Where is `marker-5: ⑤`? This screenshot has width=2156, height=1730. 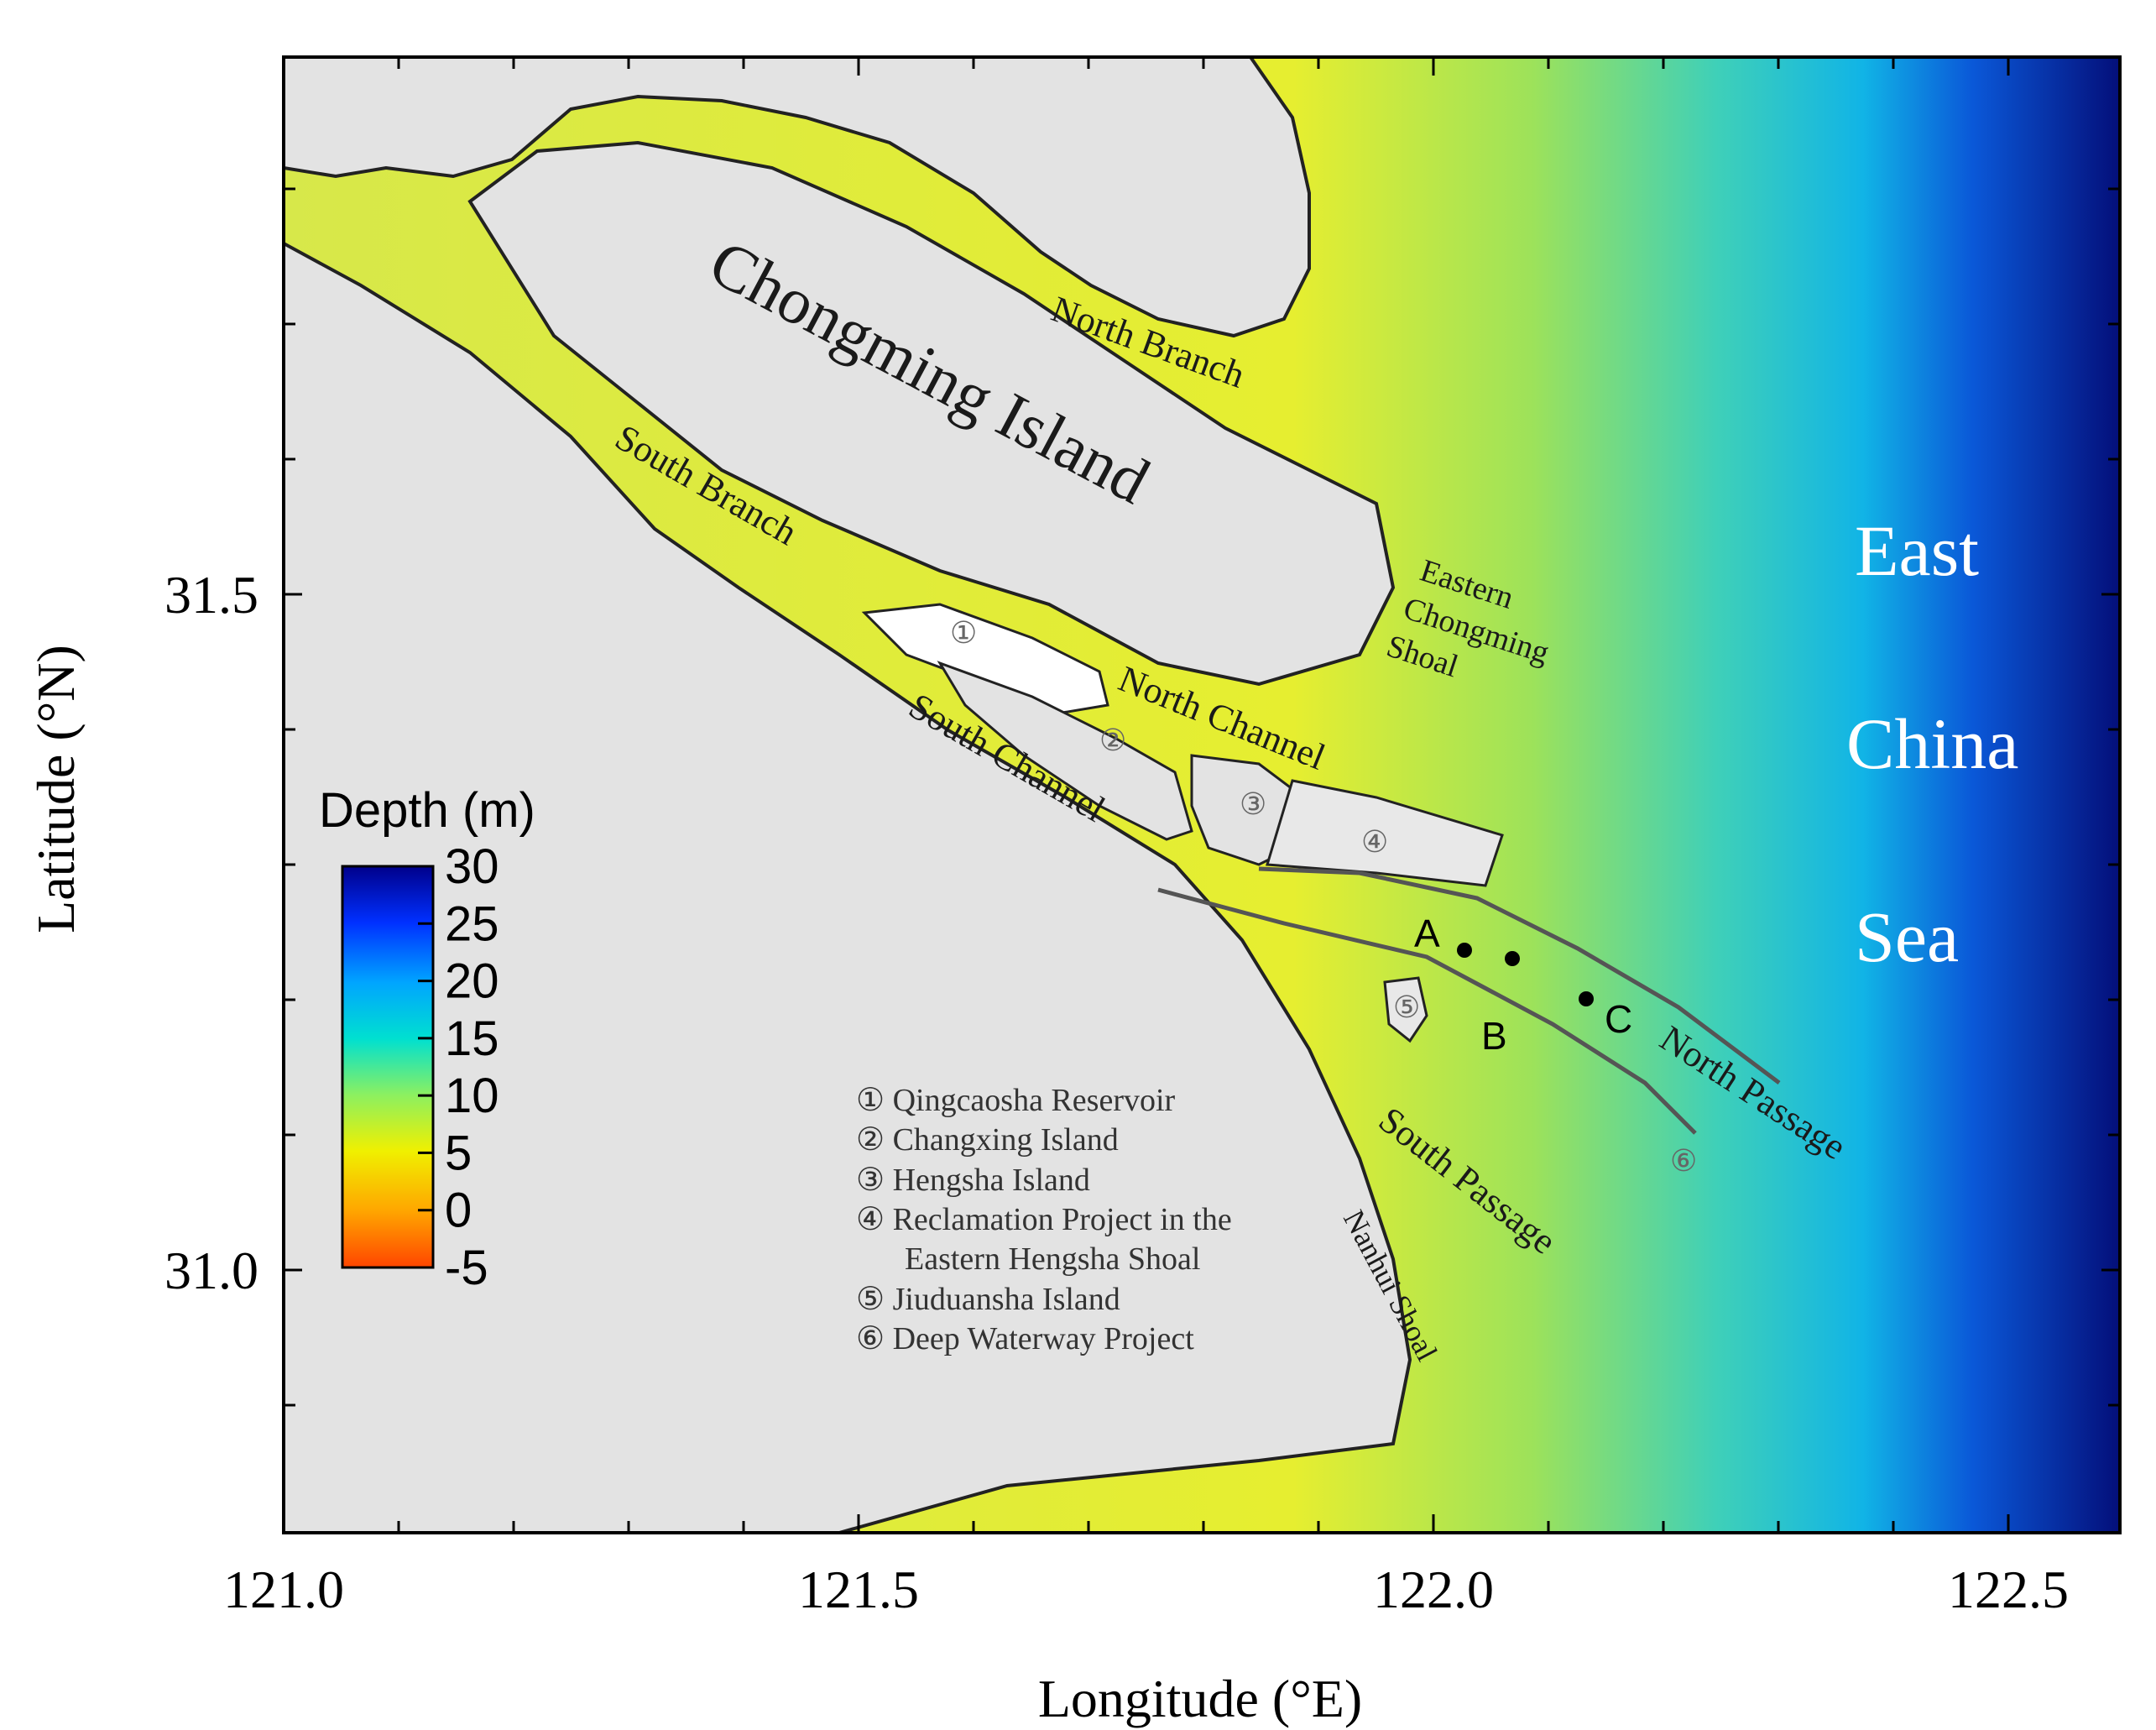 marker-5: ⑤ is located at coordinates (1406, 1008).